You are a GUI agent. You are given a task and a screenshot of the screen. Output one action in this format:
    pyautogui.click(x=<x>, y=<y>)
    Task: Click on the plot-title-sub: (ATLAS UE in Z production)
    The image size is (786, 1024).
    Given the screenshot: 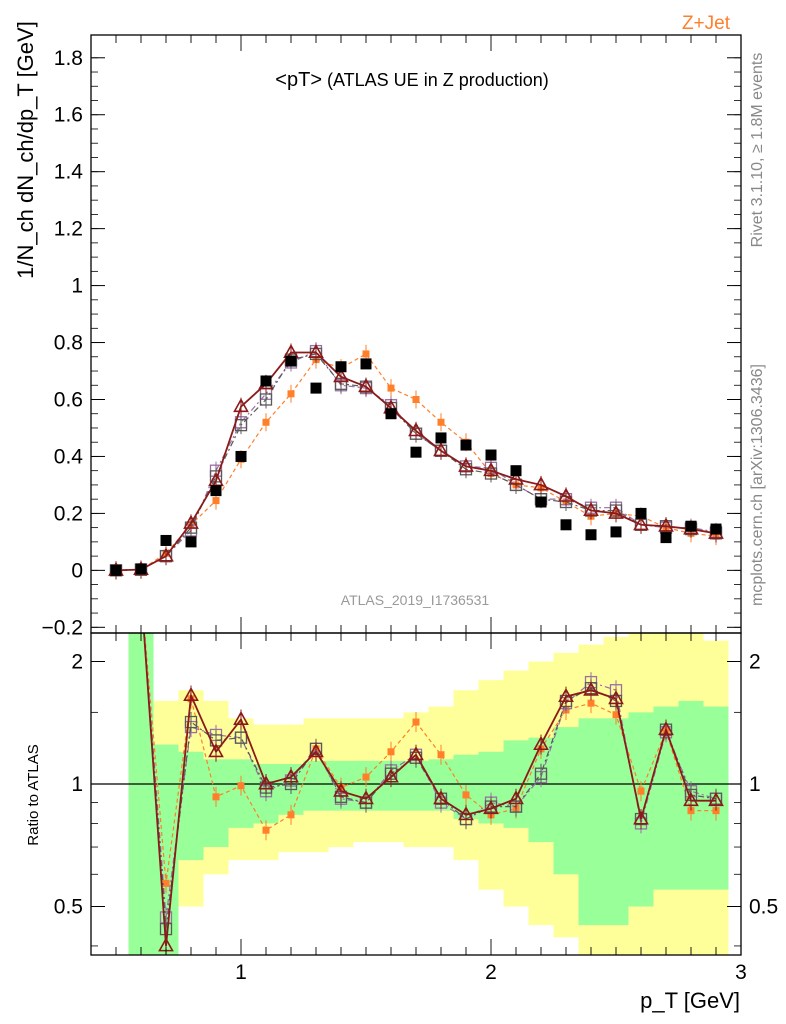 What is the action you would take?
    pyautogui.click(x=438, y=80)
    